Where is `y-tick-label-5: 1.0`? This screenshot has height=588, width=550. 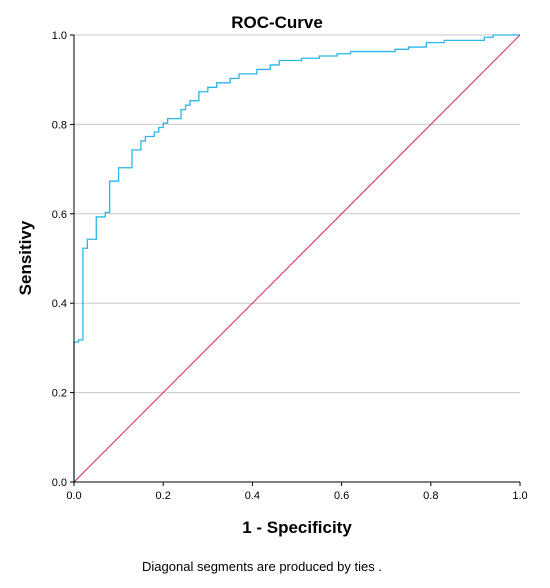 y-tick-label-5: 1.0 is located at coordinates (59, 36).